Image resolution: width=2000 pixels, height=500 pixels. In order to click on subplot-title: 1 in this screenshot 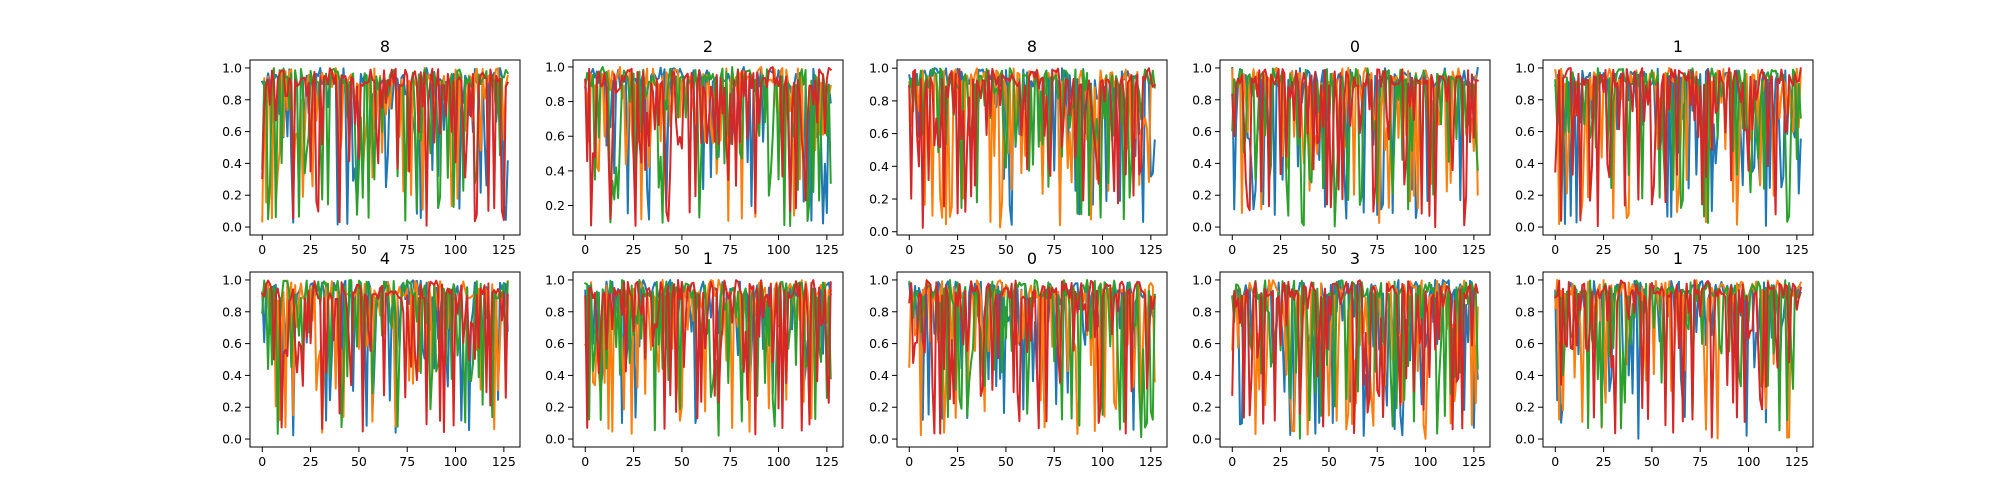, I will do `click(1678, 258)`.